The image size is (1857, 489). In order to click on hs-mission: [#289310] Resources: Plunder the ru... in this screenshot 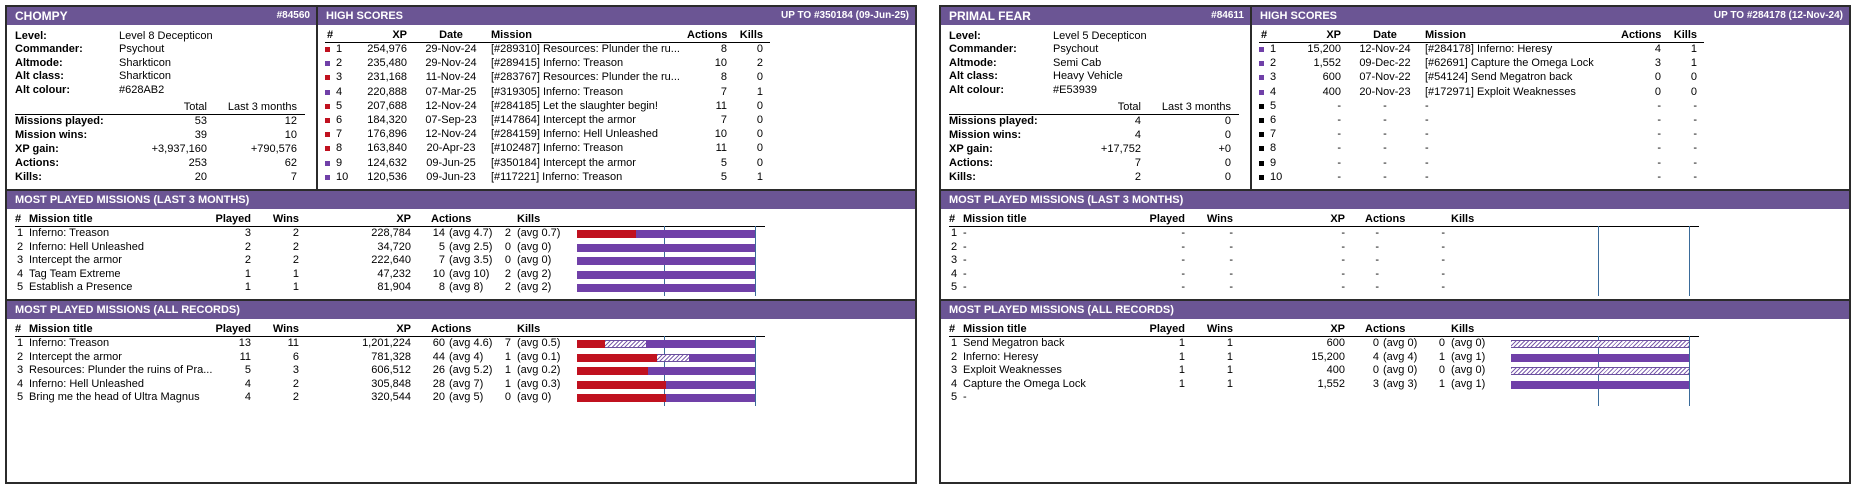, I will do `click(585, 49)`.